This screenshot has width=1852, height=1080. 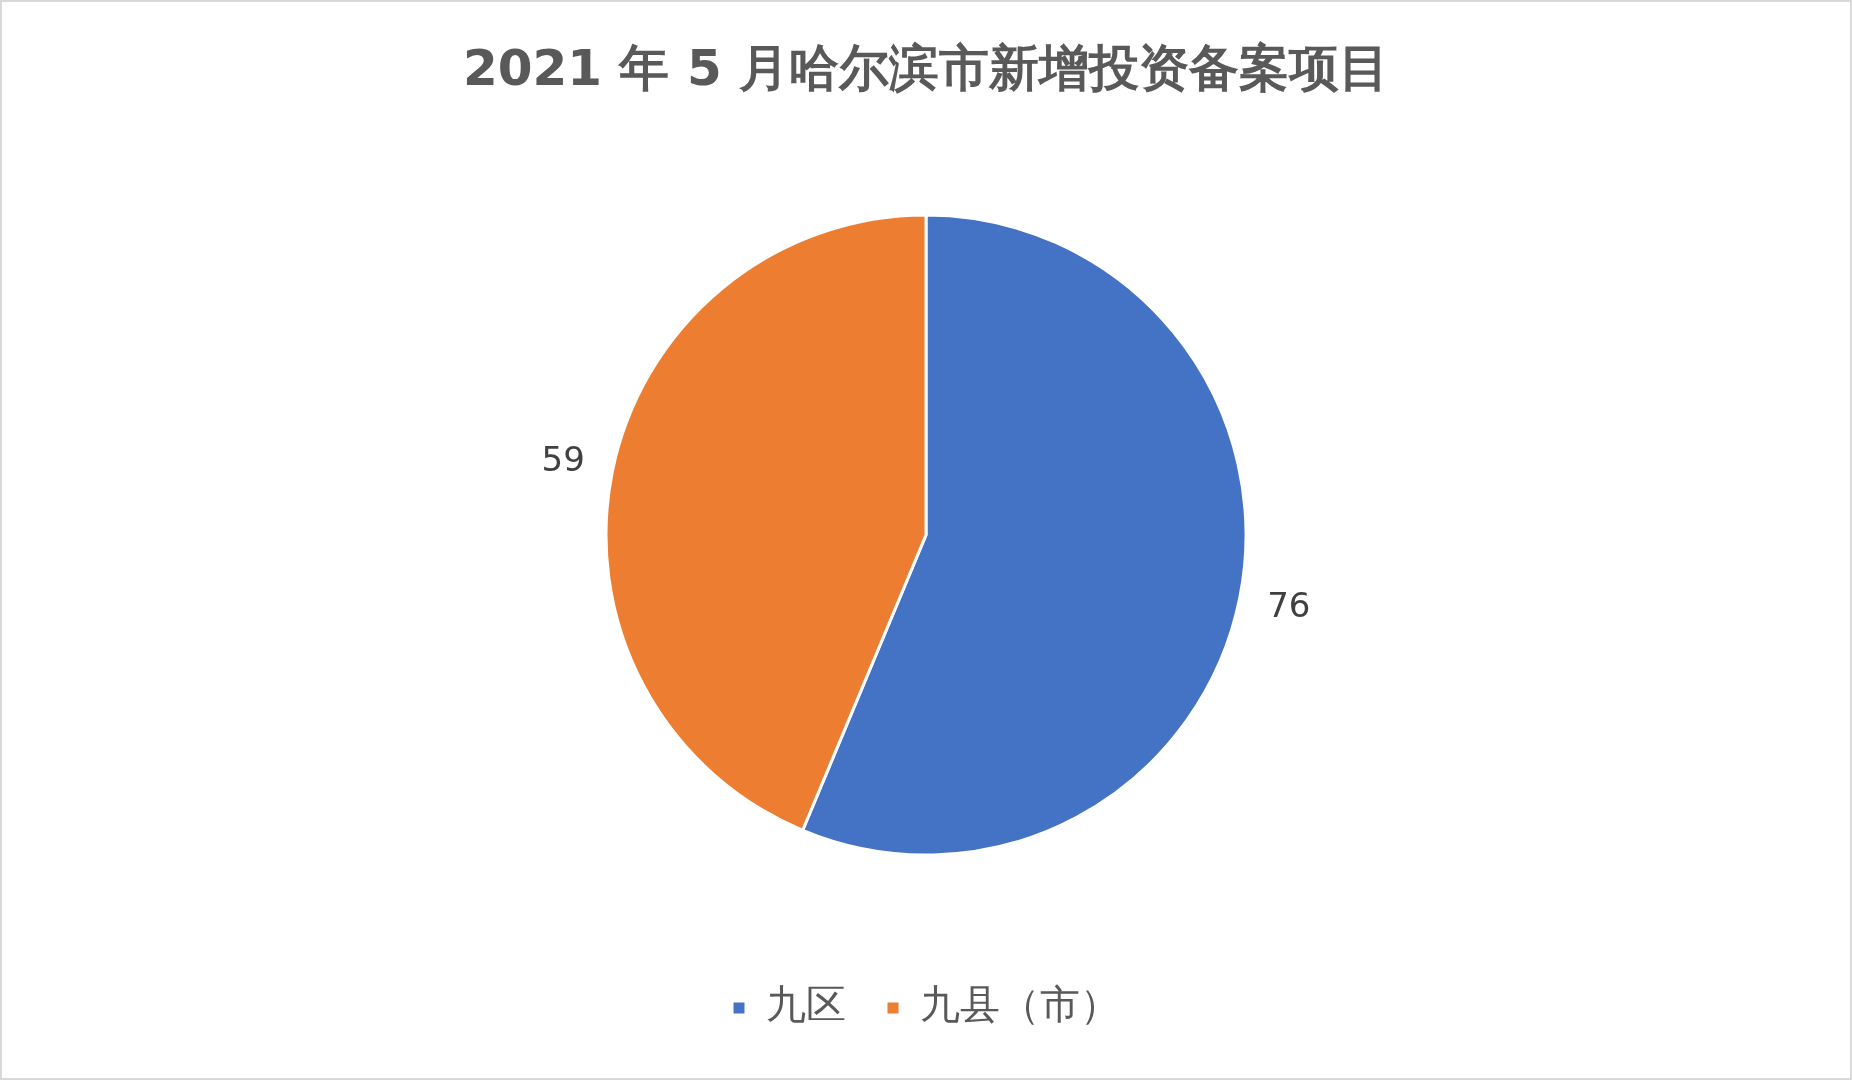 I want to click on data-label: 76, so click(x=1289, y=604).